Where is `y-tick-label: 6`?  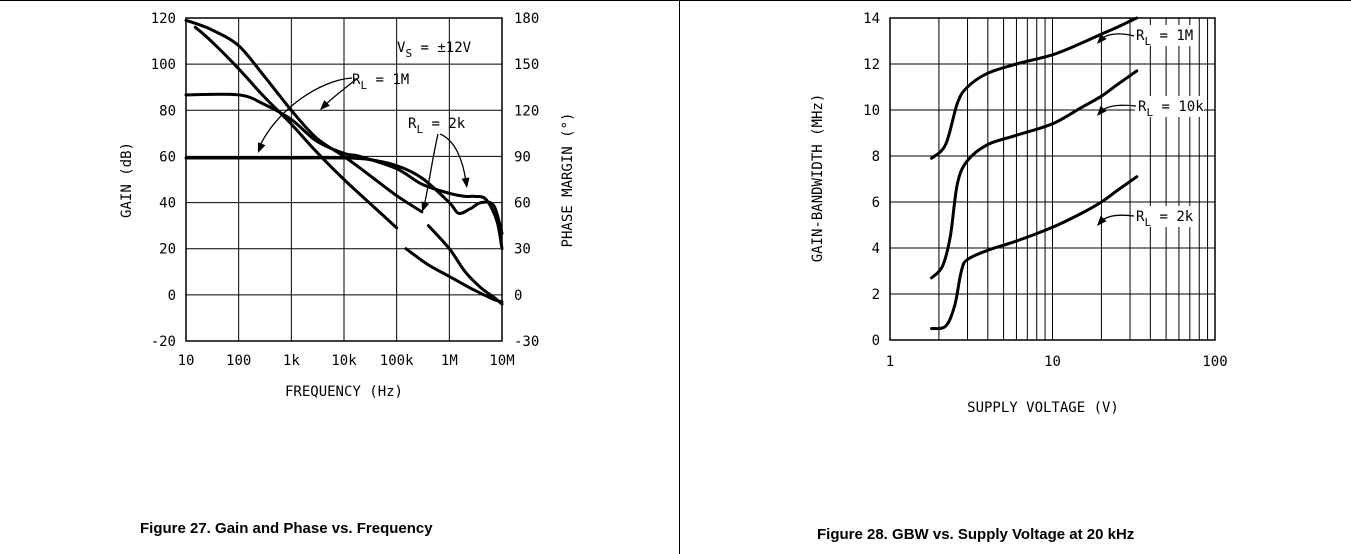 y-tick-label: 6 is located at coordinates (876, 203).